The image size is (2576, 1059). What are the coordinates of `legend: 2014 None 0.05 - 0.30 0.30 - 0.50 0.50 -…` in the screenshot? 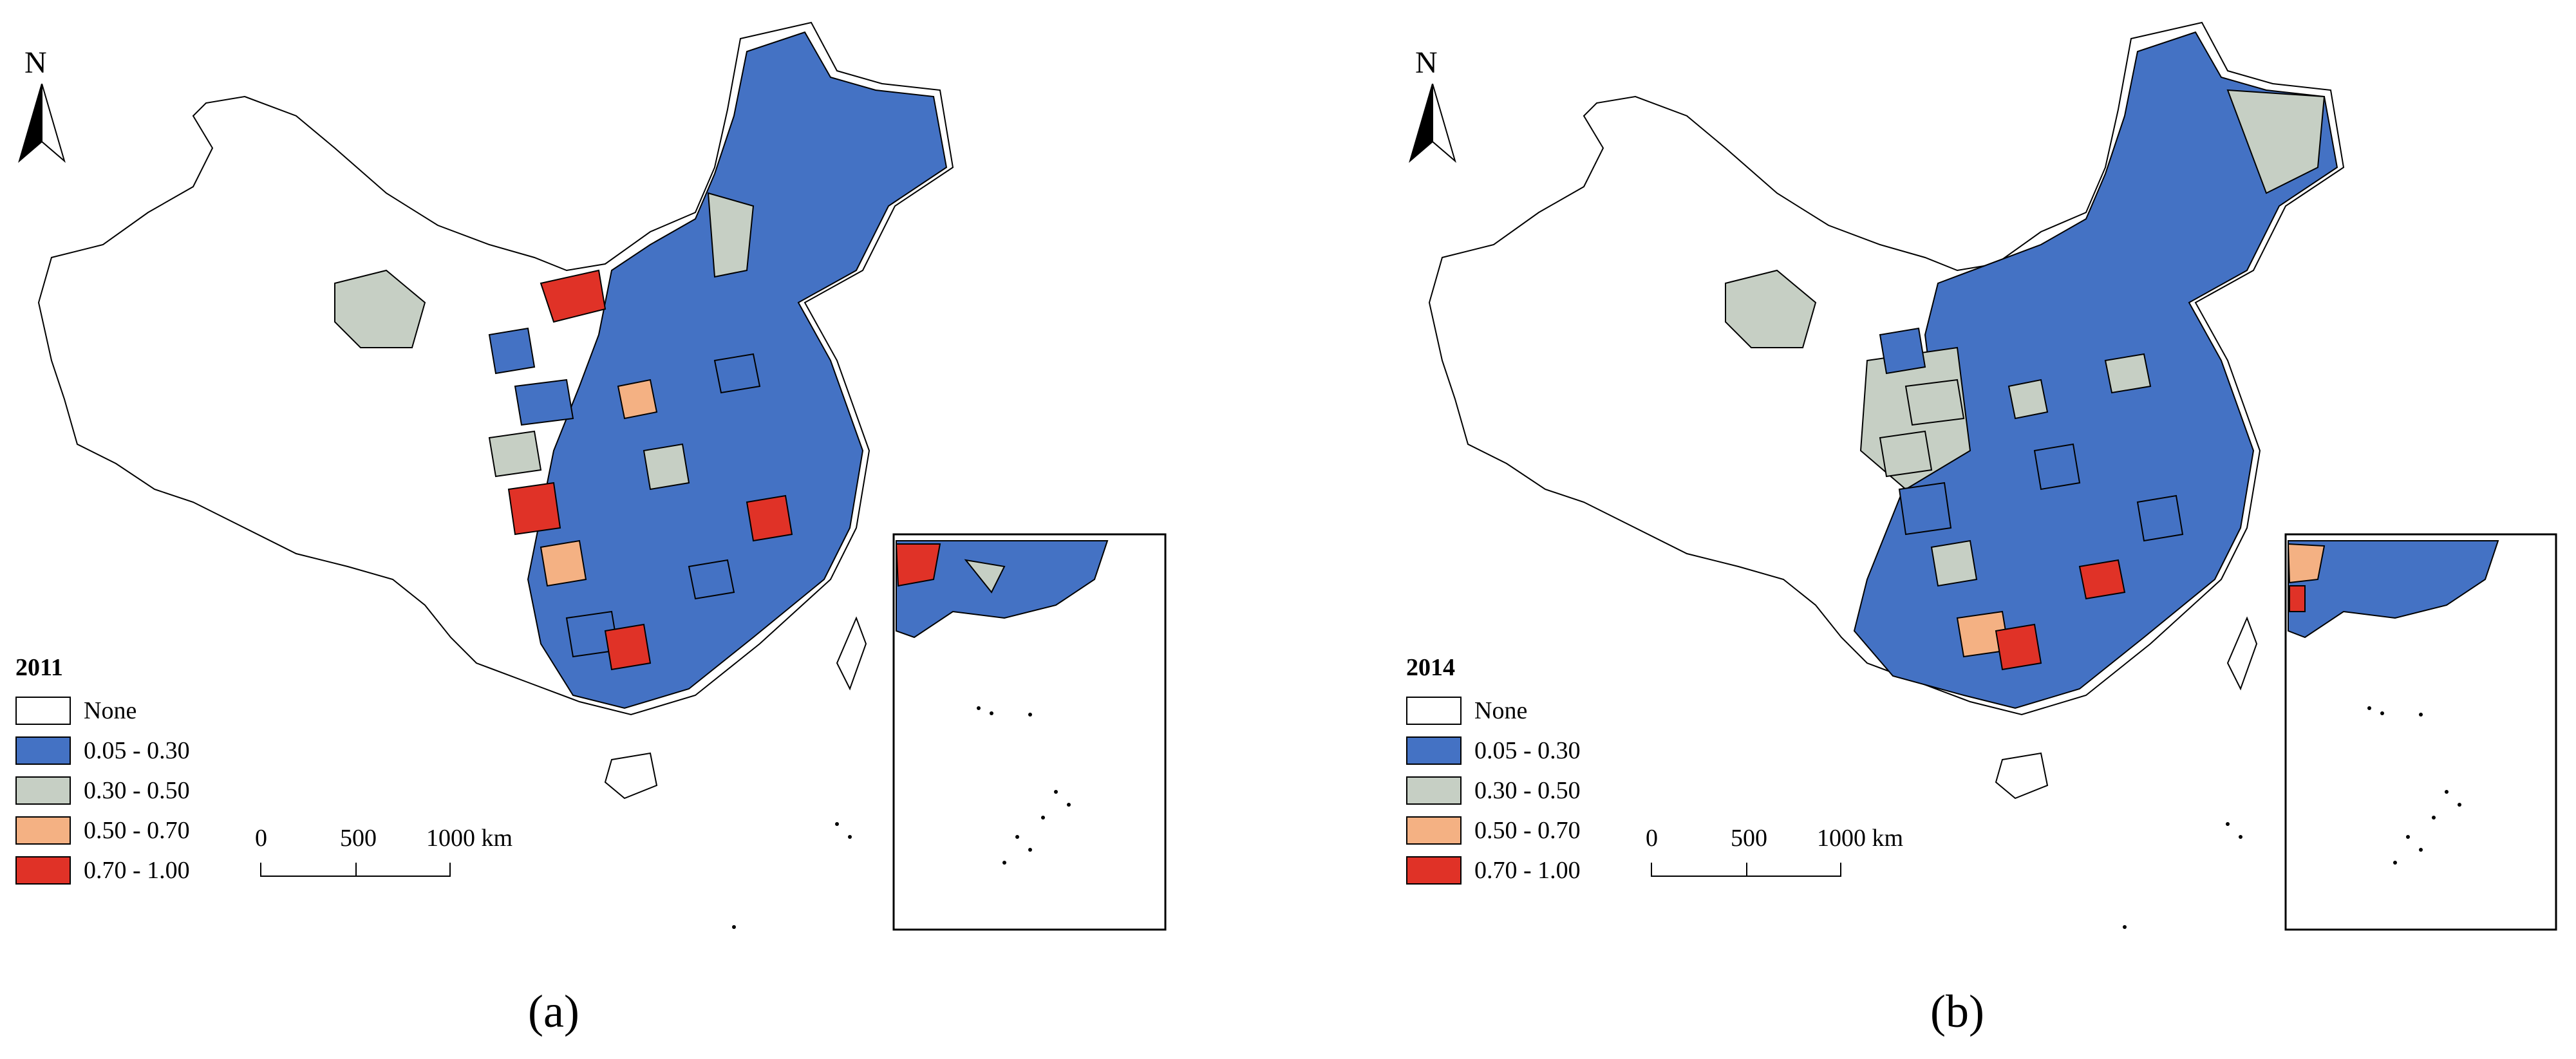 It's located at (1493, 771).